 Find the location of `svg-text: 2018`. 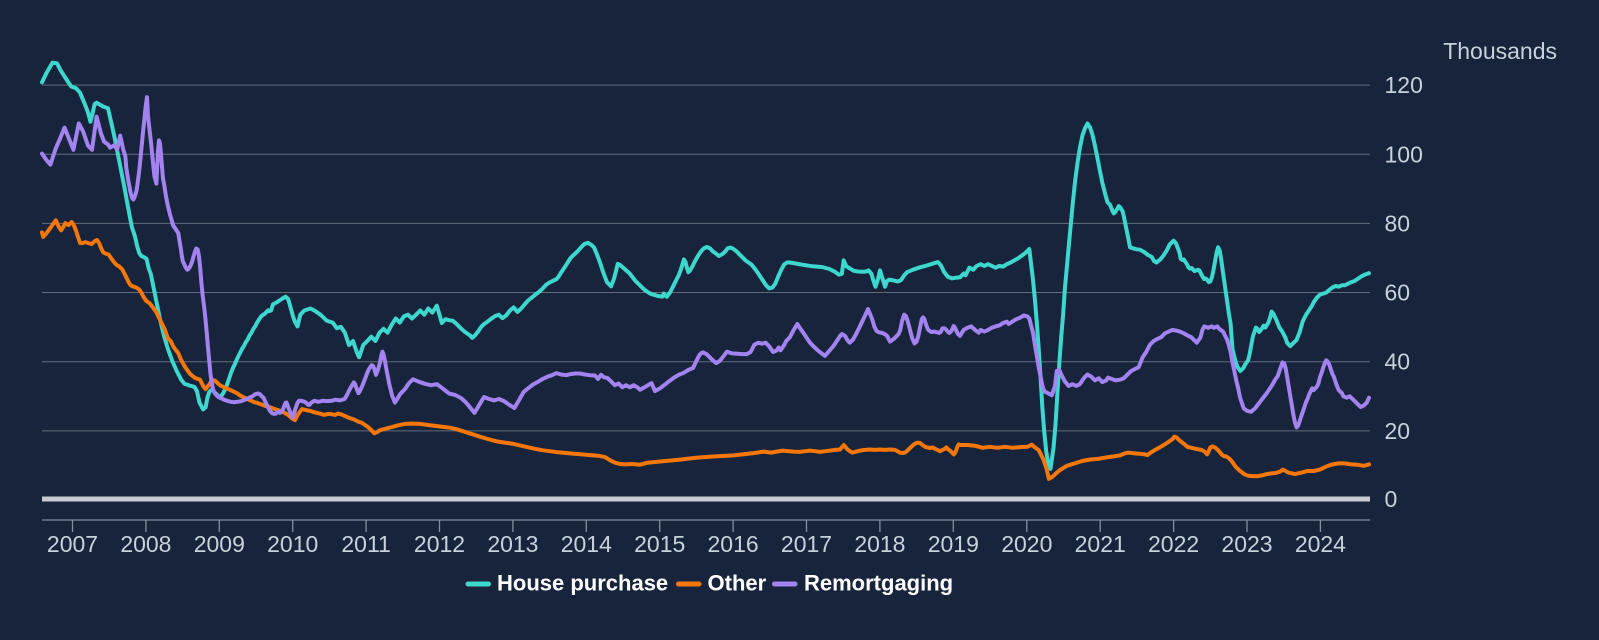

svg-text: 2018 is located at coordinates (879, 544).